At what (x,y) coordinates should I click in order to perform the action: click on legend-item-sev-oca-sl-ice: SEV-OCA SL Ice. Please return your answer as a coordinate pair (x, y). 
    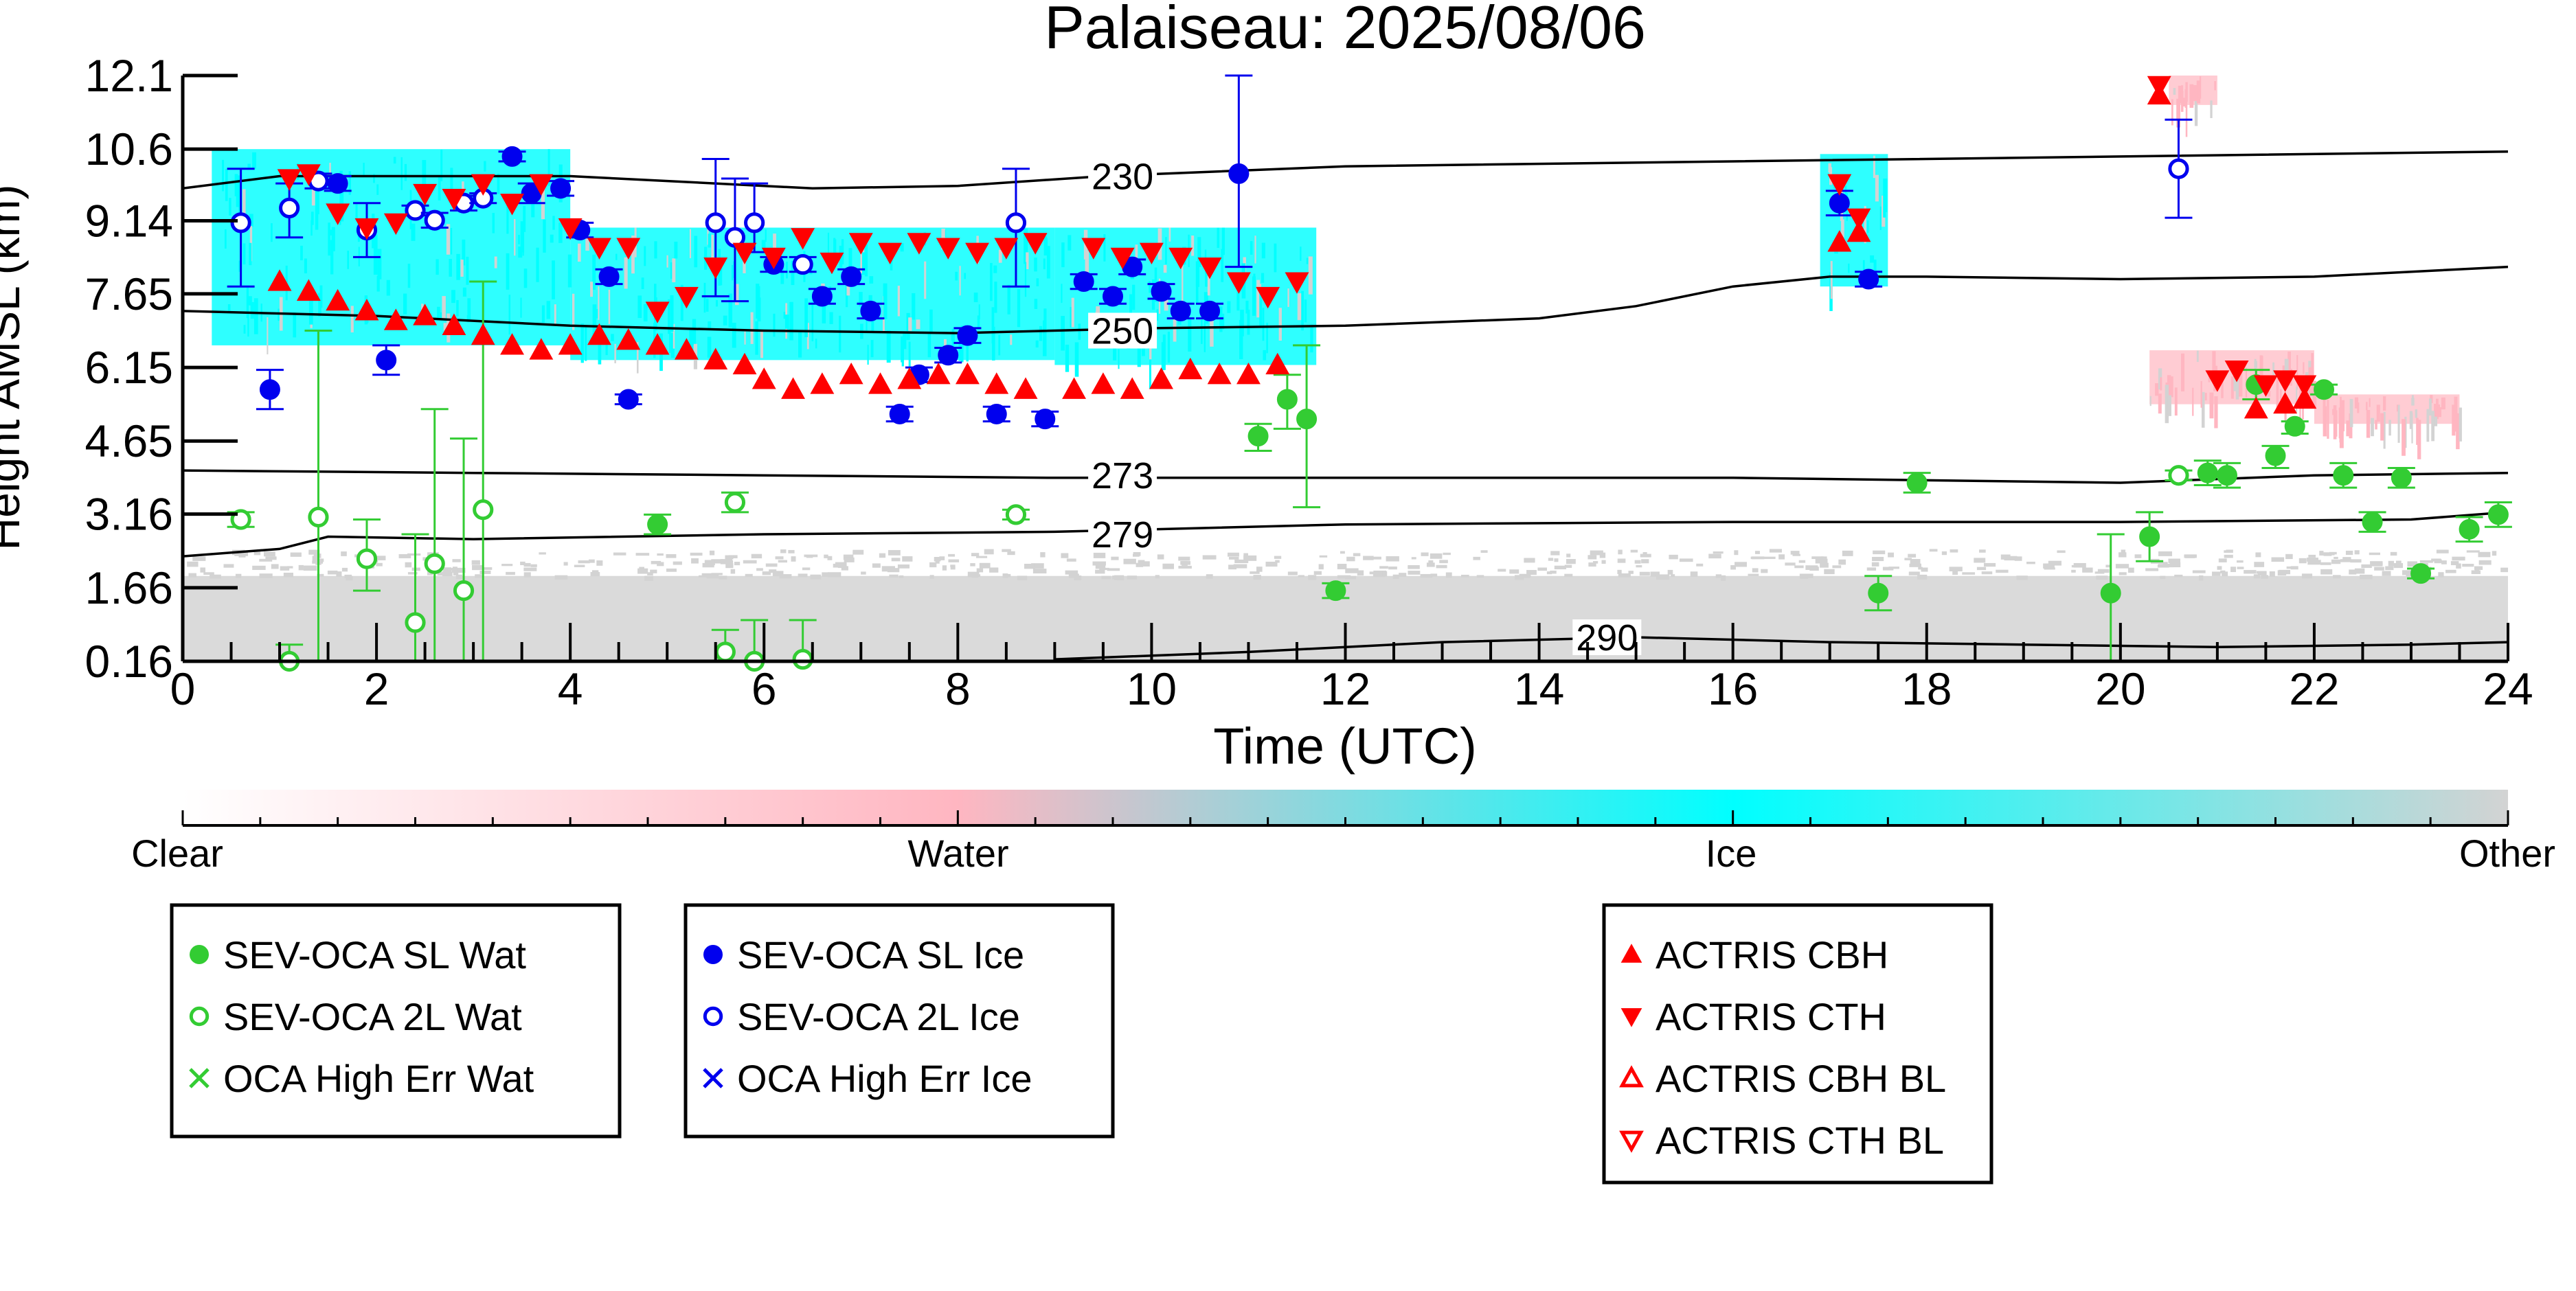
    Looking at the image, I should click on (863, 955).